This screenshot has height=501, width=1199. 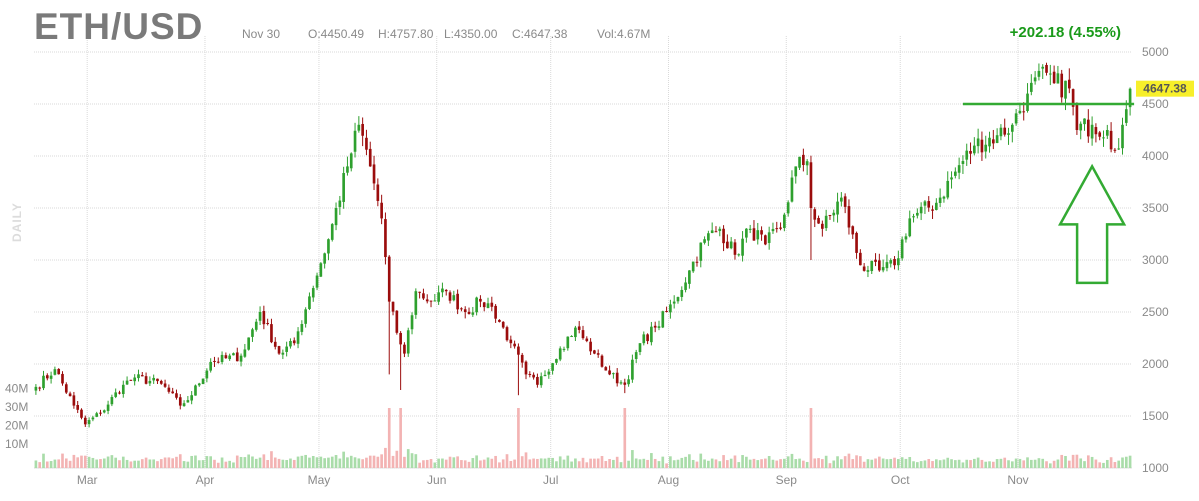 What do you see at coordinates (1155, 260) in the screenshot?
I see `y-tick-label: 3000` at bounding box center [1155, 260].